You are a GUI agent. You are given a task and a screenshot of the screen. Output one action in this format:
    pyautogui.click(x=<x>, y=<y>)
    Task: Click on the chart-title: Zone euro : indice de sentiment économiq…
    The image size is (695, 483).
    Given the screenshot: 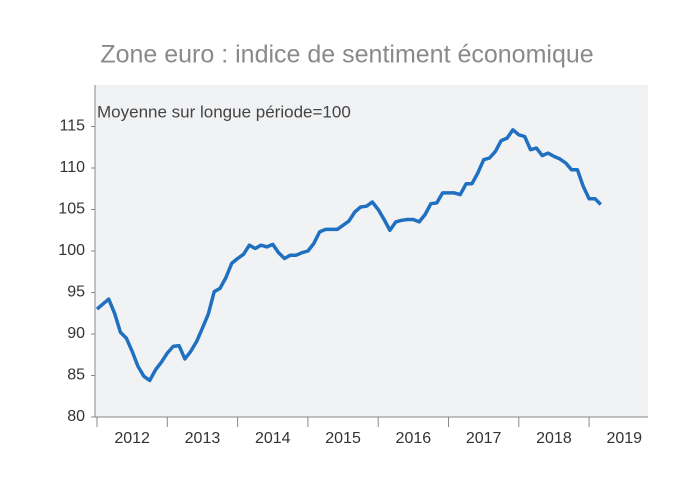 What is the action you would take?
    pyautogui.click(x=346, y=55)
    